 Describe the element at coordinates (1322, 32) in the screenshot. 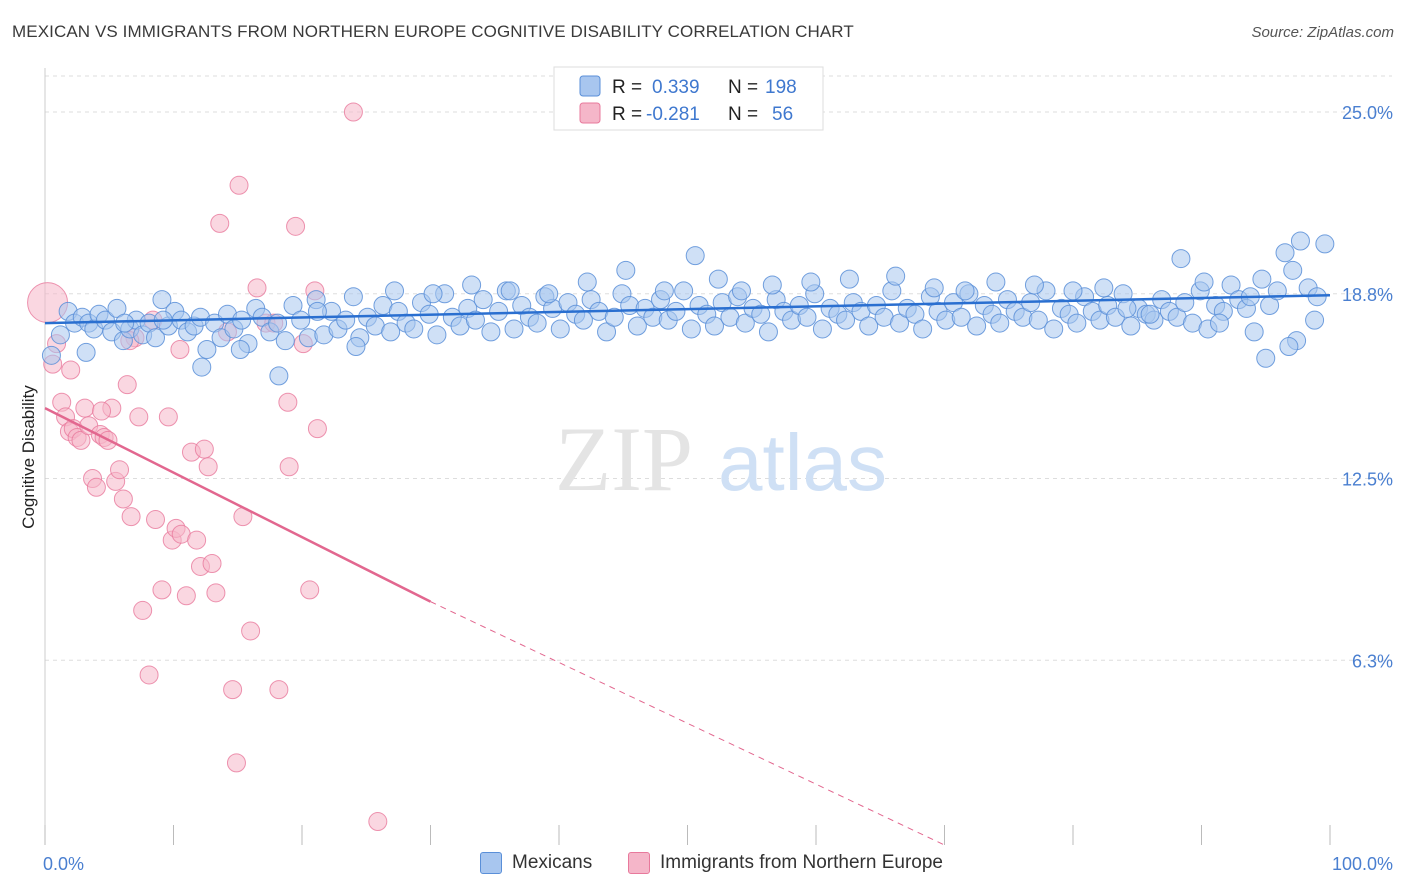

I see `source-label: Source: ZipAtlas.com` at that location.